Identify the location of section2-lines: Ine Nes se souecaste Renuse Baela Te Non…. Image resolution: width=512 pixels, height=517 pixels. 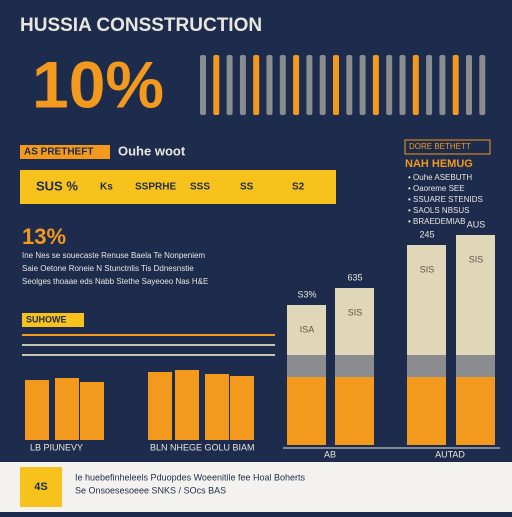
(115, 268).